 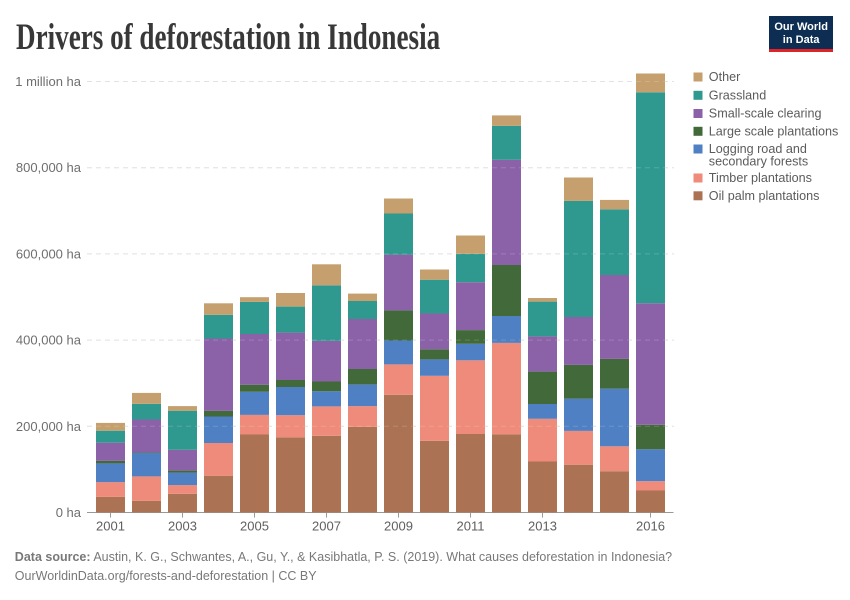 What do you see at coordinates (758, 149) in the screenshot?
I see `svg-text: Logging road and` at bounding box center [758, 149].